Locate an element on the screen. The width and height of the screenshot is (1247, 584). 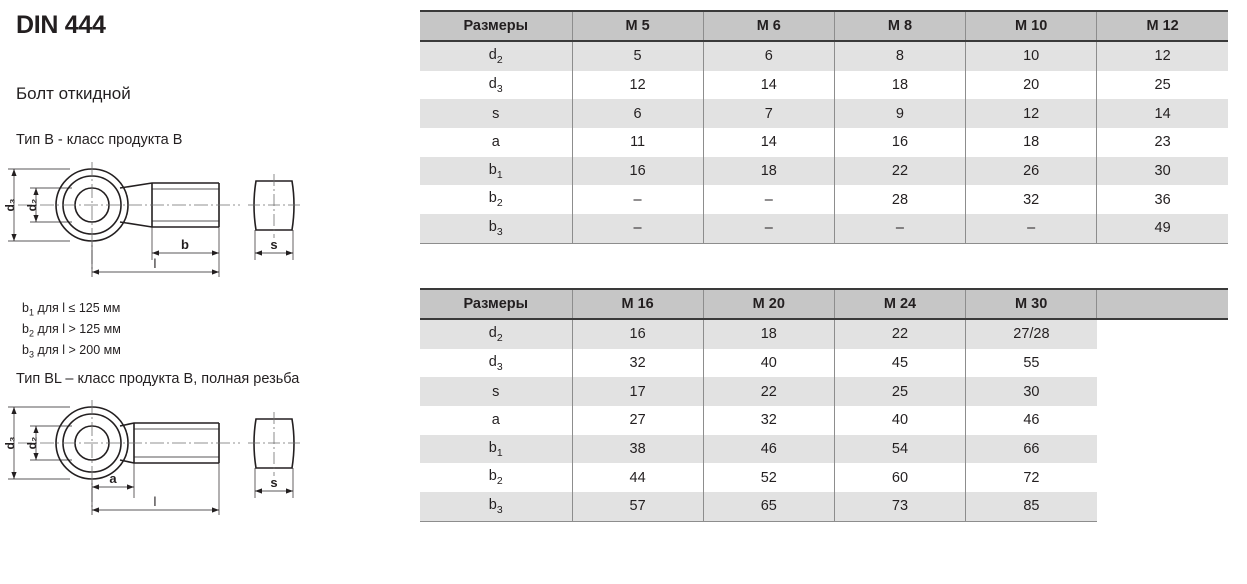
note-b3-text: для l > 200 мм is located at coordinates (77, 349).